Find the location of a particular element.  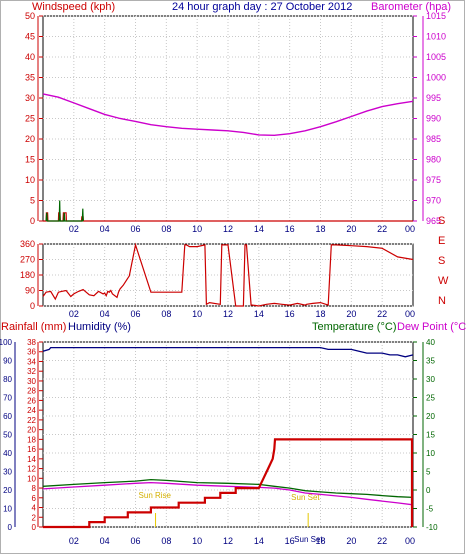

panel1-right-axis-label: Barometer (hpa) is located at coordinates (411, 7).